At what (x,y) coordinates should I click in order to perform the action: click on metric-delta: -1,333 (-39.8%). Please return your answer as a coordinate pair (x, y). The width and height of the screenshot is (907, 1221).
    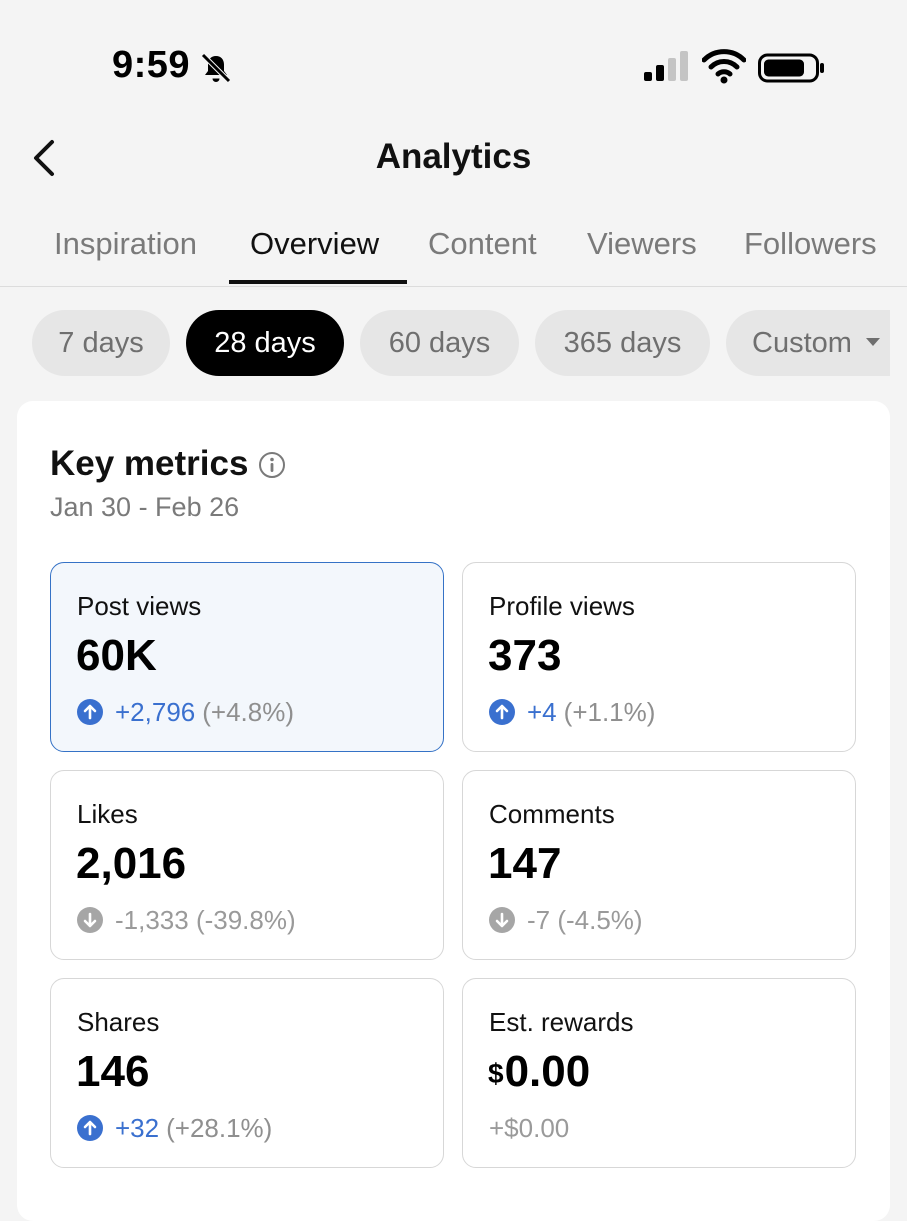
    Looking at the image, I should click on (186, 920).